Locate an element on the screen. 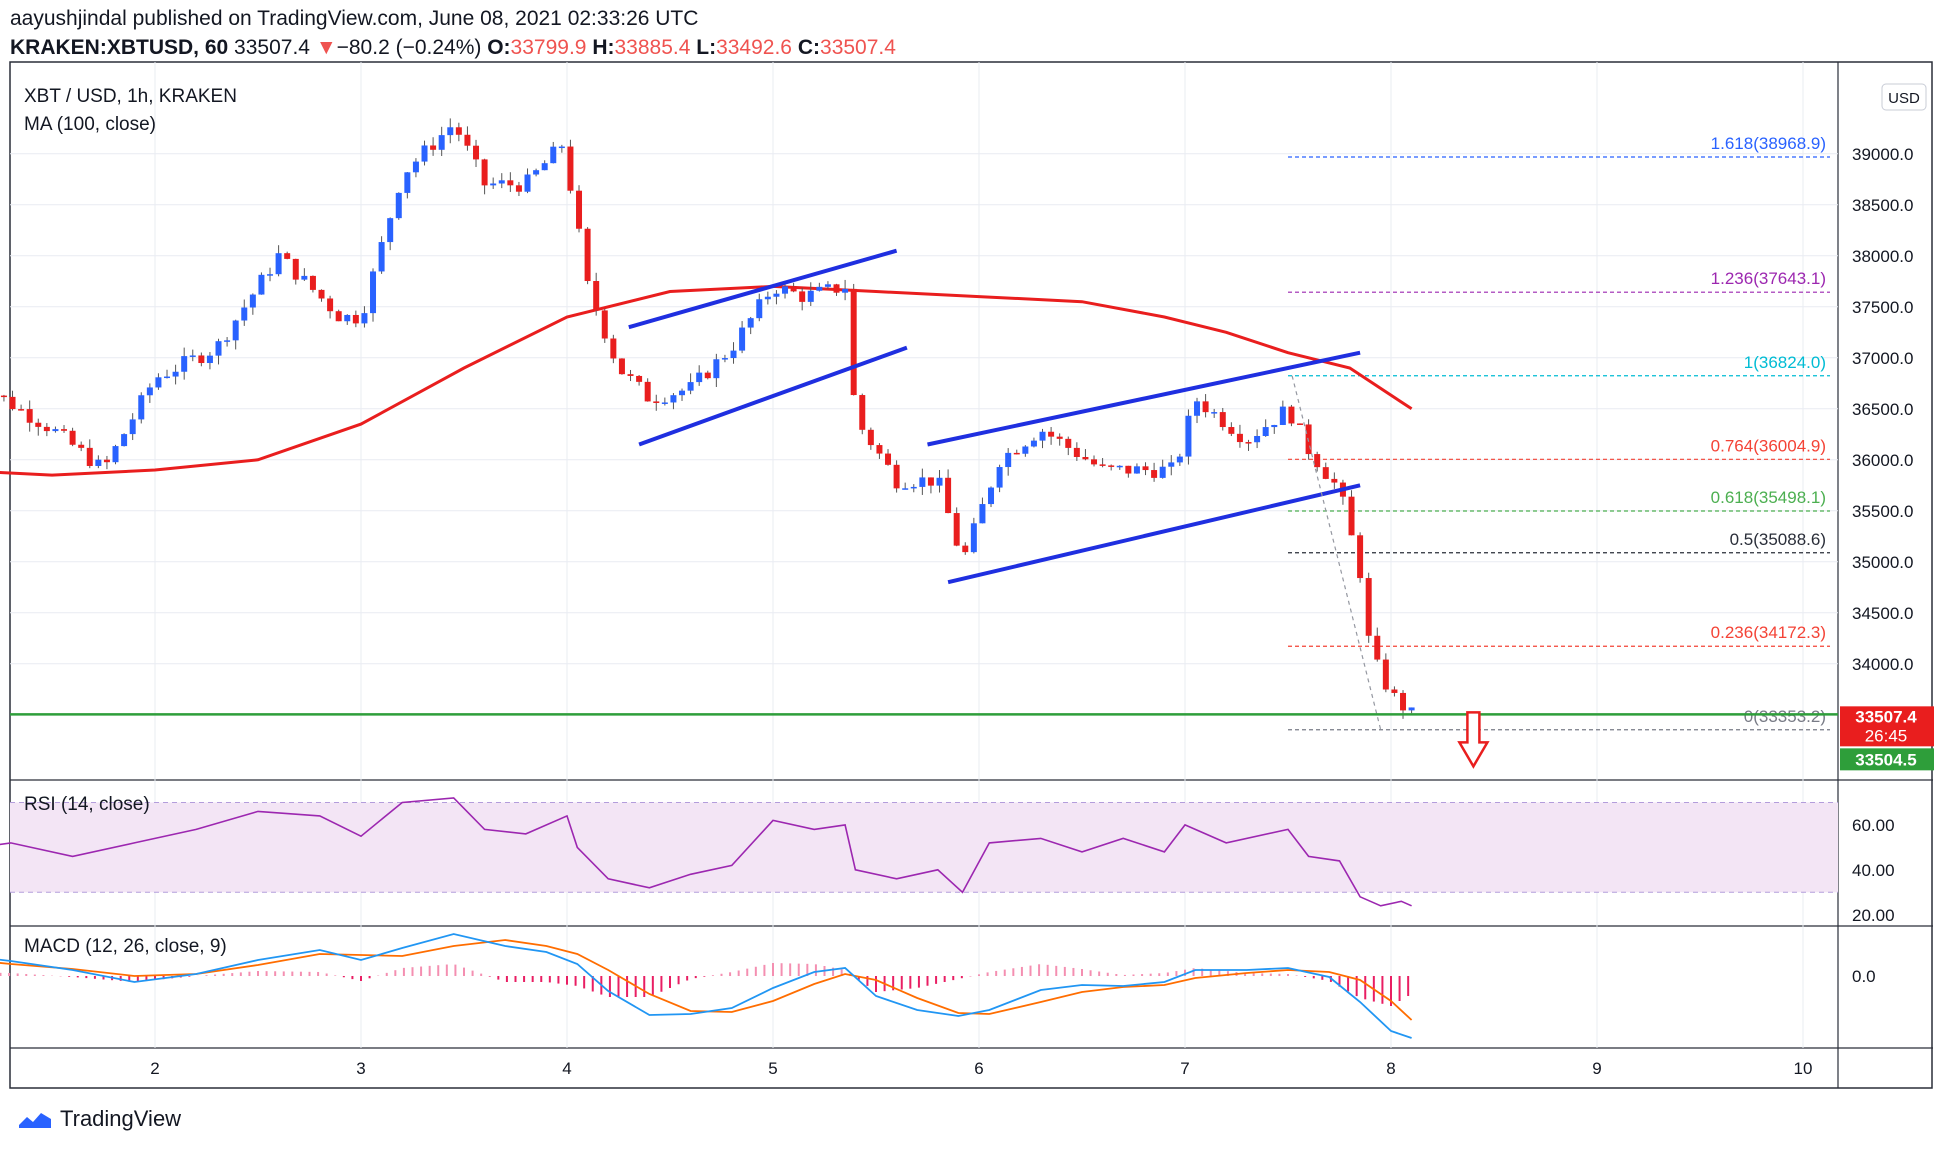 Image resolution: width=1943 pixels, height=1149 pixels. x-tick-label: 8 is located at coordinates (1390, 1068).